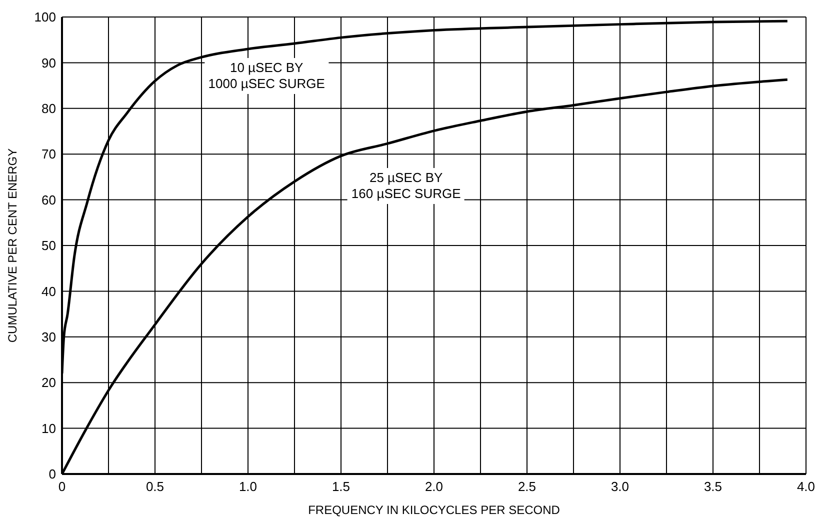 Image resolution: width=836 pixels, height=526 pixels. I want to click on y-tick-label: 60, so click(49, 200).